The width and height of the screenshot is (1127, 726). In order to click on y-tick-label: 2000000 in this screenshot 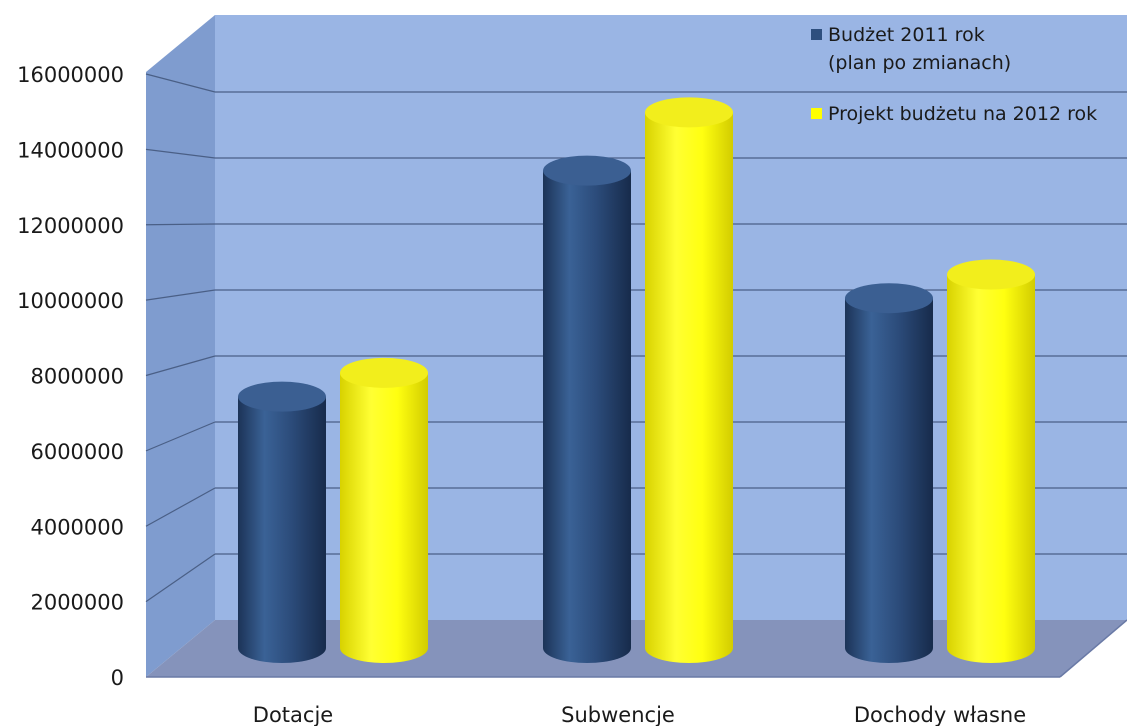, I will do `click(77, 603)`.